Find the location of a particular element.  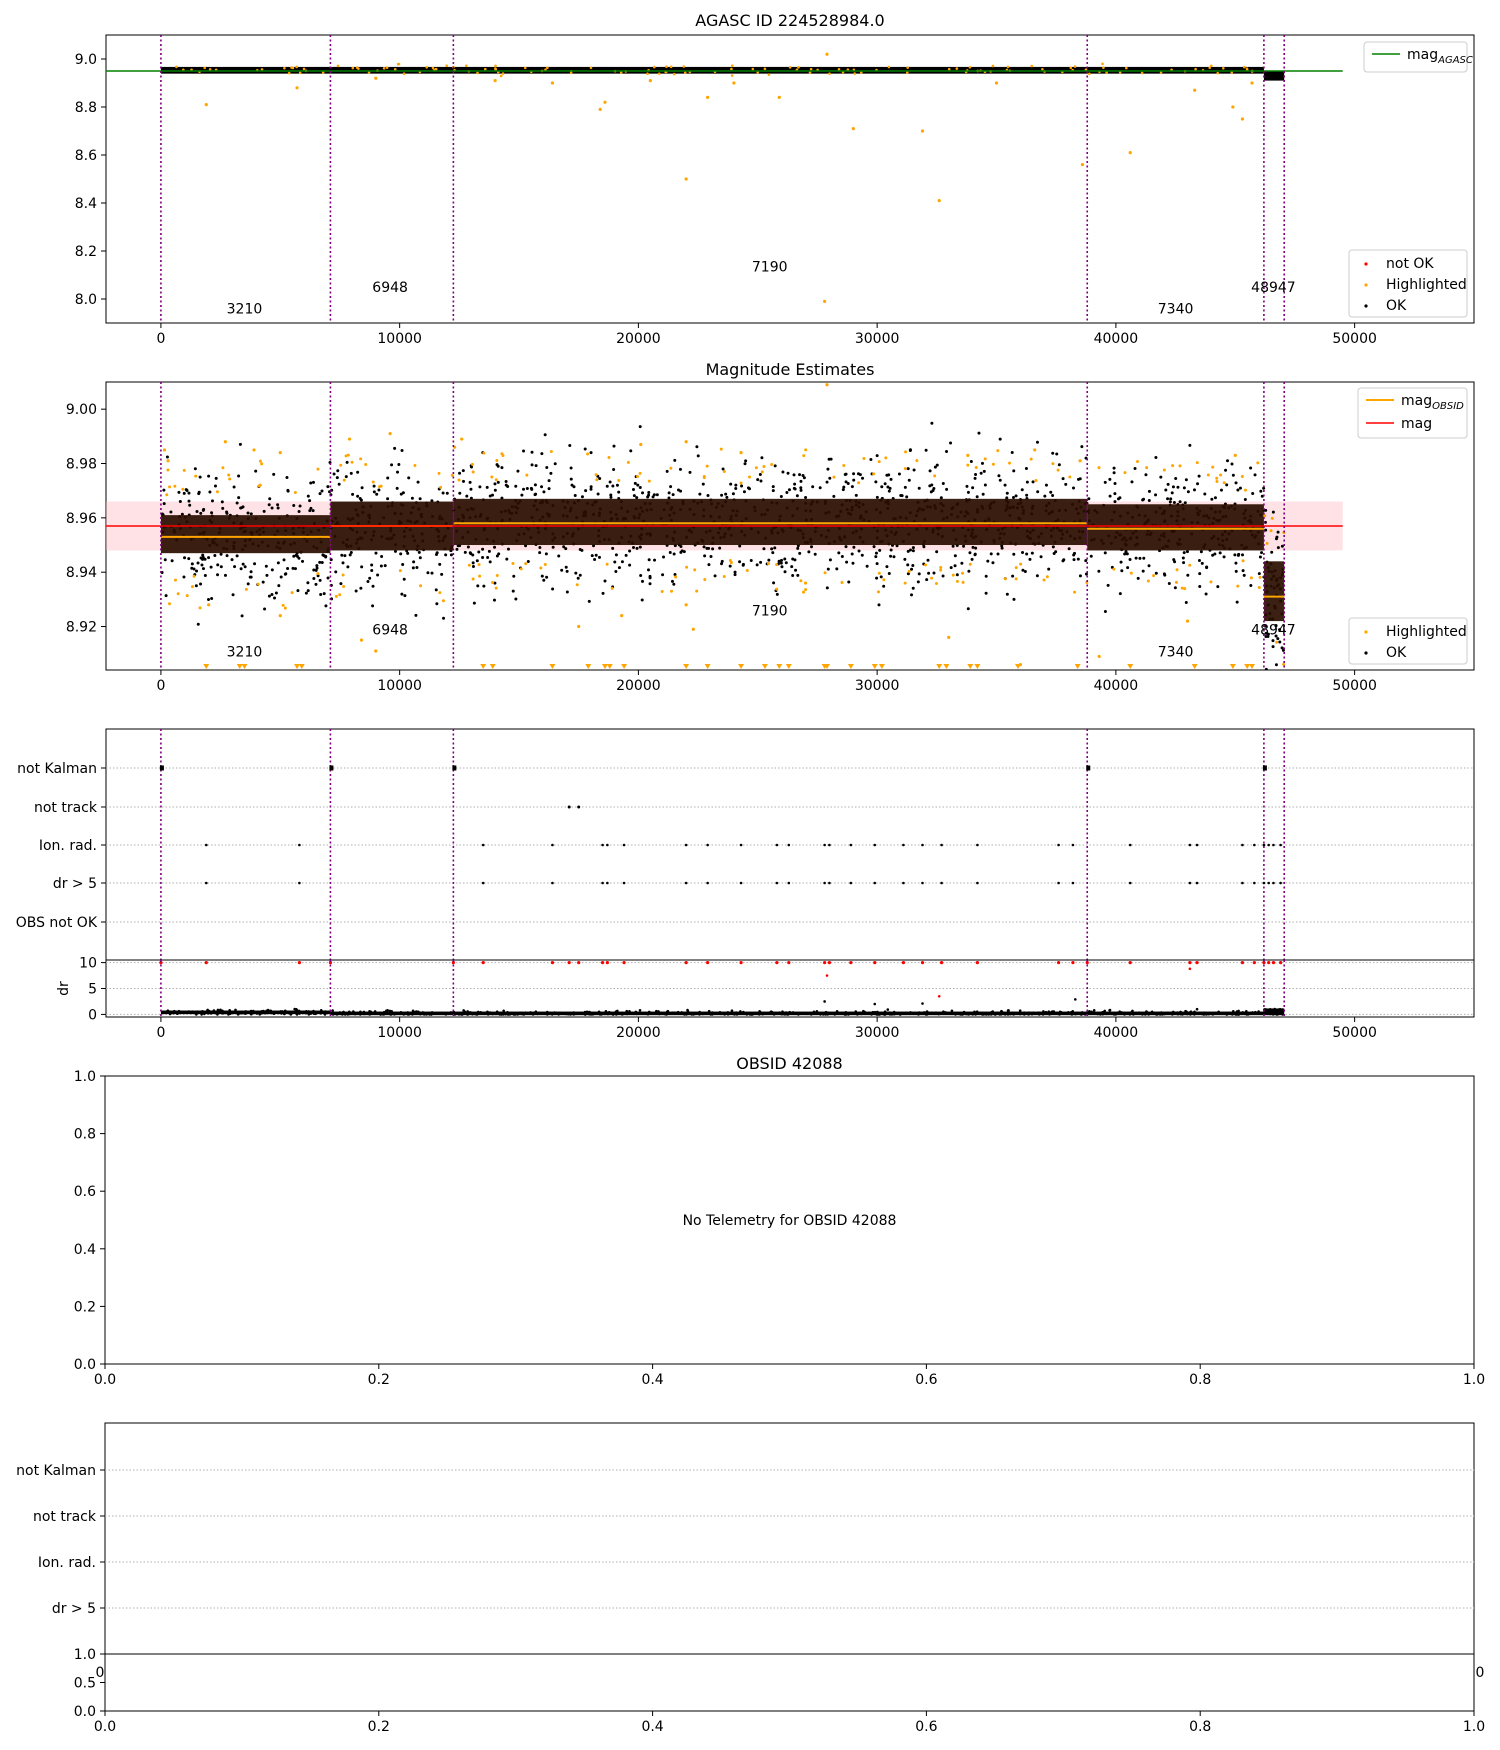

not-kalman-mark is located at coordinates (454, 768).